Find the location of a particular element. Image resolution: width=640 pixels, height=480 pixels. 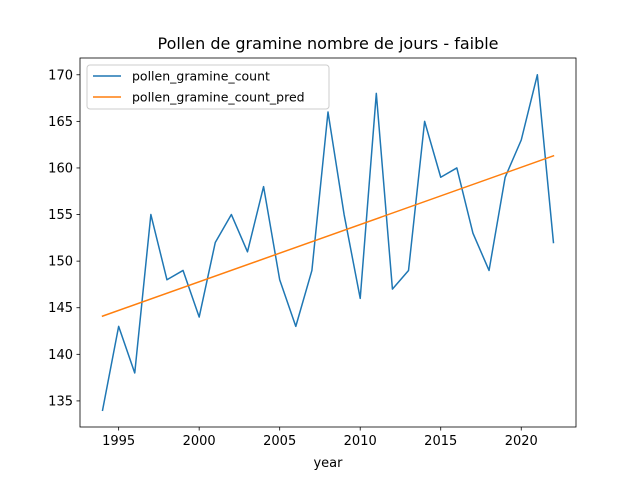

y-tick-label: 150 is located at coordinates (60, 262).